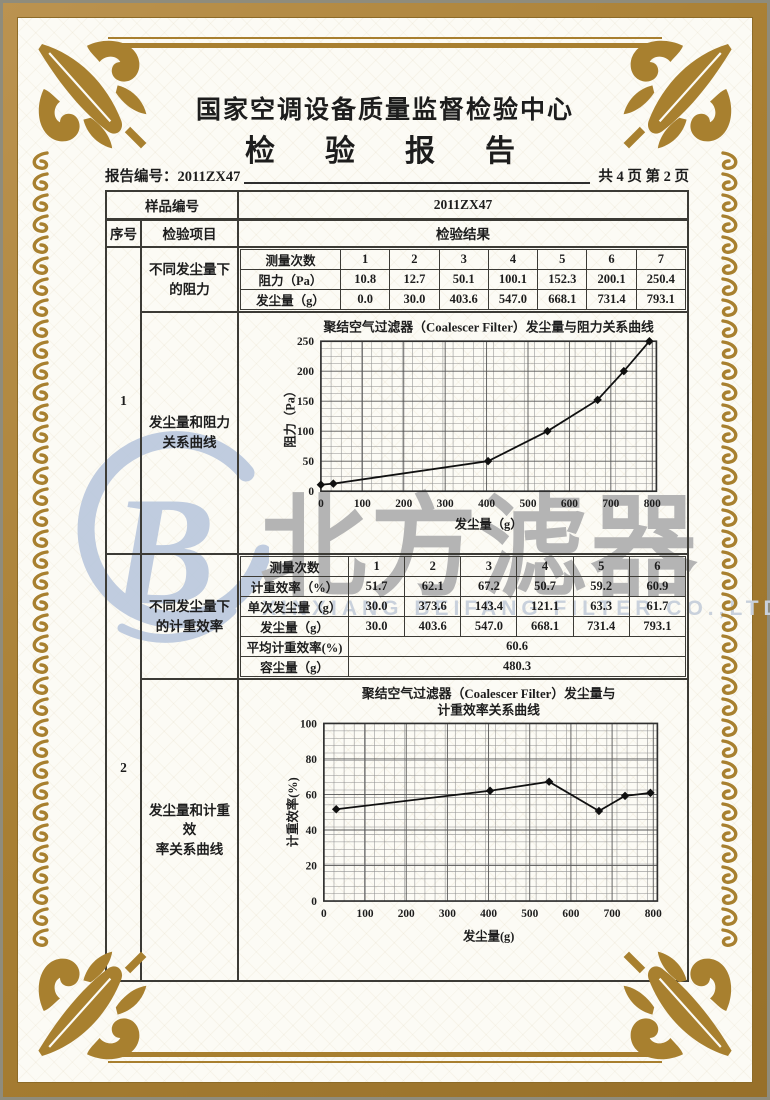  What do you see at coordinates (488, 693) in the screenshot?
I see `svg-text: 聚结空气过滤器（Coalescer Filter）发尘量与` at bounding box center [488, 693].